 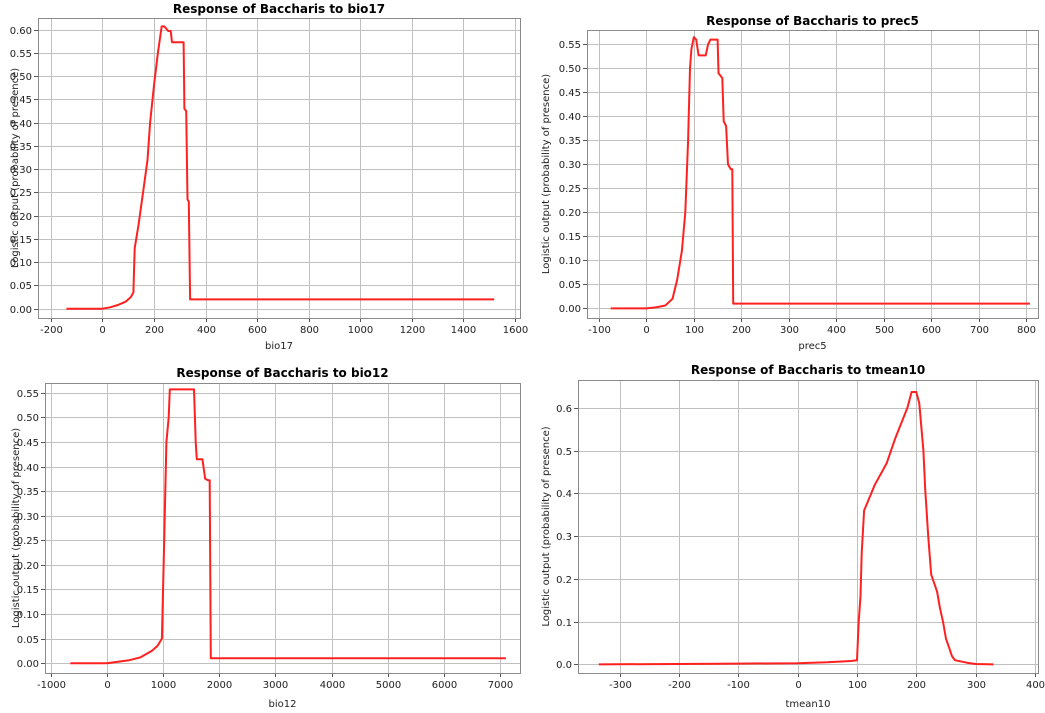 I want to click on x-tick-label: 2000, so click(x=219, y=685).